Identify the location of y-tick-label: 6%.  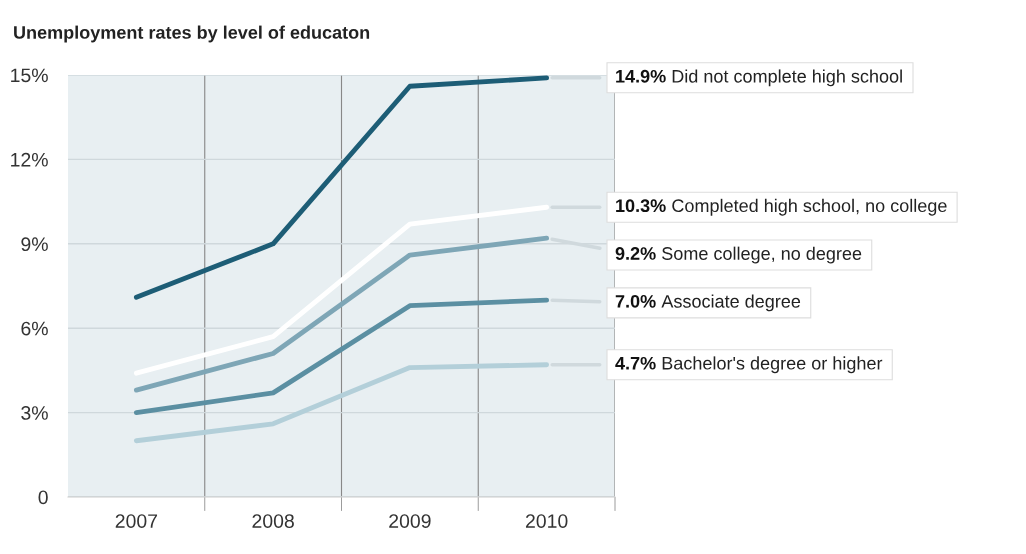
(34, 328).